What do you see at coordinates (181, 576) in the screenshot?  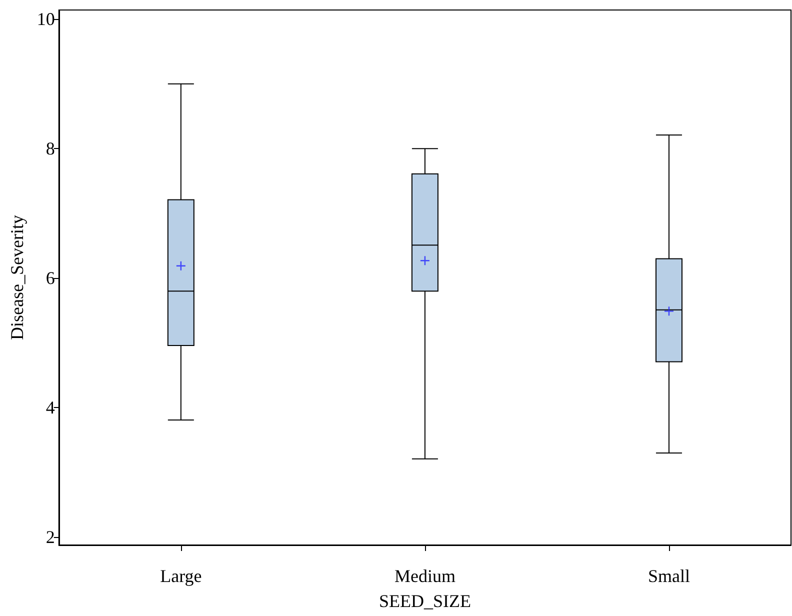 I see `x-tick-label: Large` at bounding box center [181, 576].